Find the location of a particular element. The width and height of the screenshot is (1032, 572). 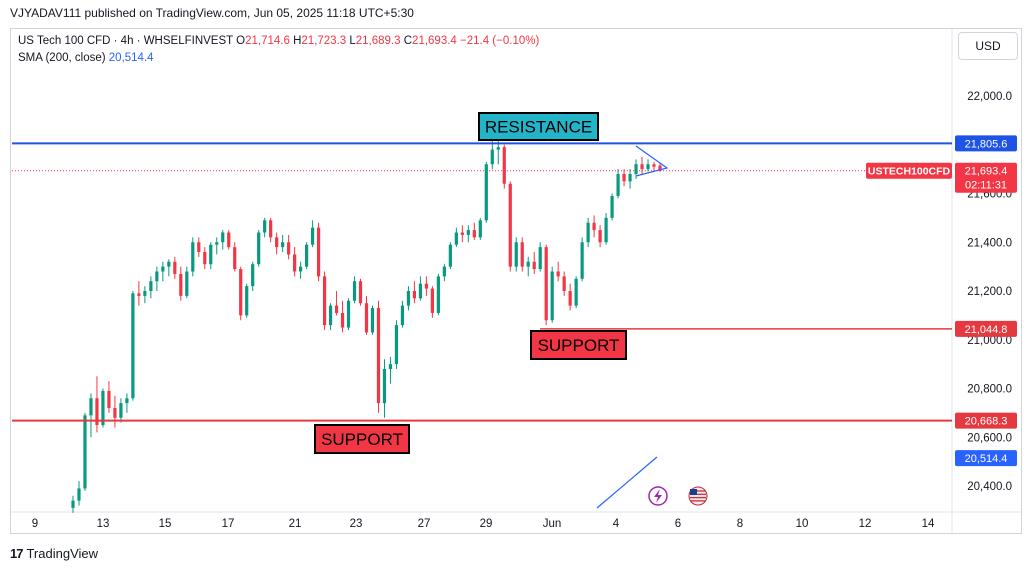

ohlc-high-label: H is located at coordinates (297, 41).